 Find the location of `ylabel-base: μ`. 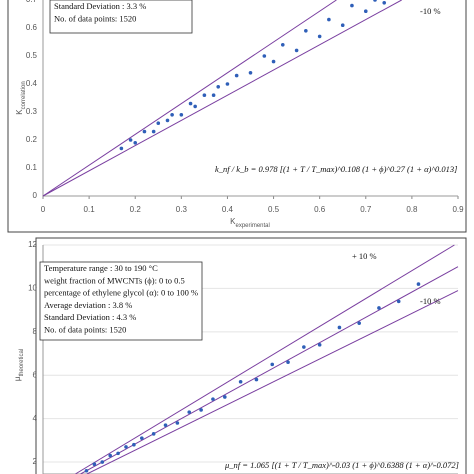

ylabel-base: μ is located at coordinates (17, 378).